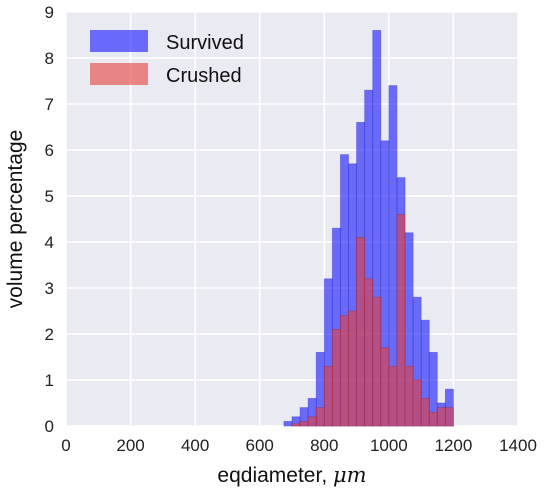 The height and width of the screenshot is (498, 550). Describe the element at coordinates (49, 242) in the screenshot. I see `y-tick-label: 4` at that location.